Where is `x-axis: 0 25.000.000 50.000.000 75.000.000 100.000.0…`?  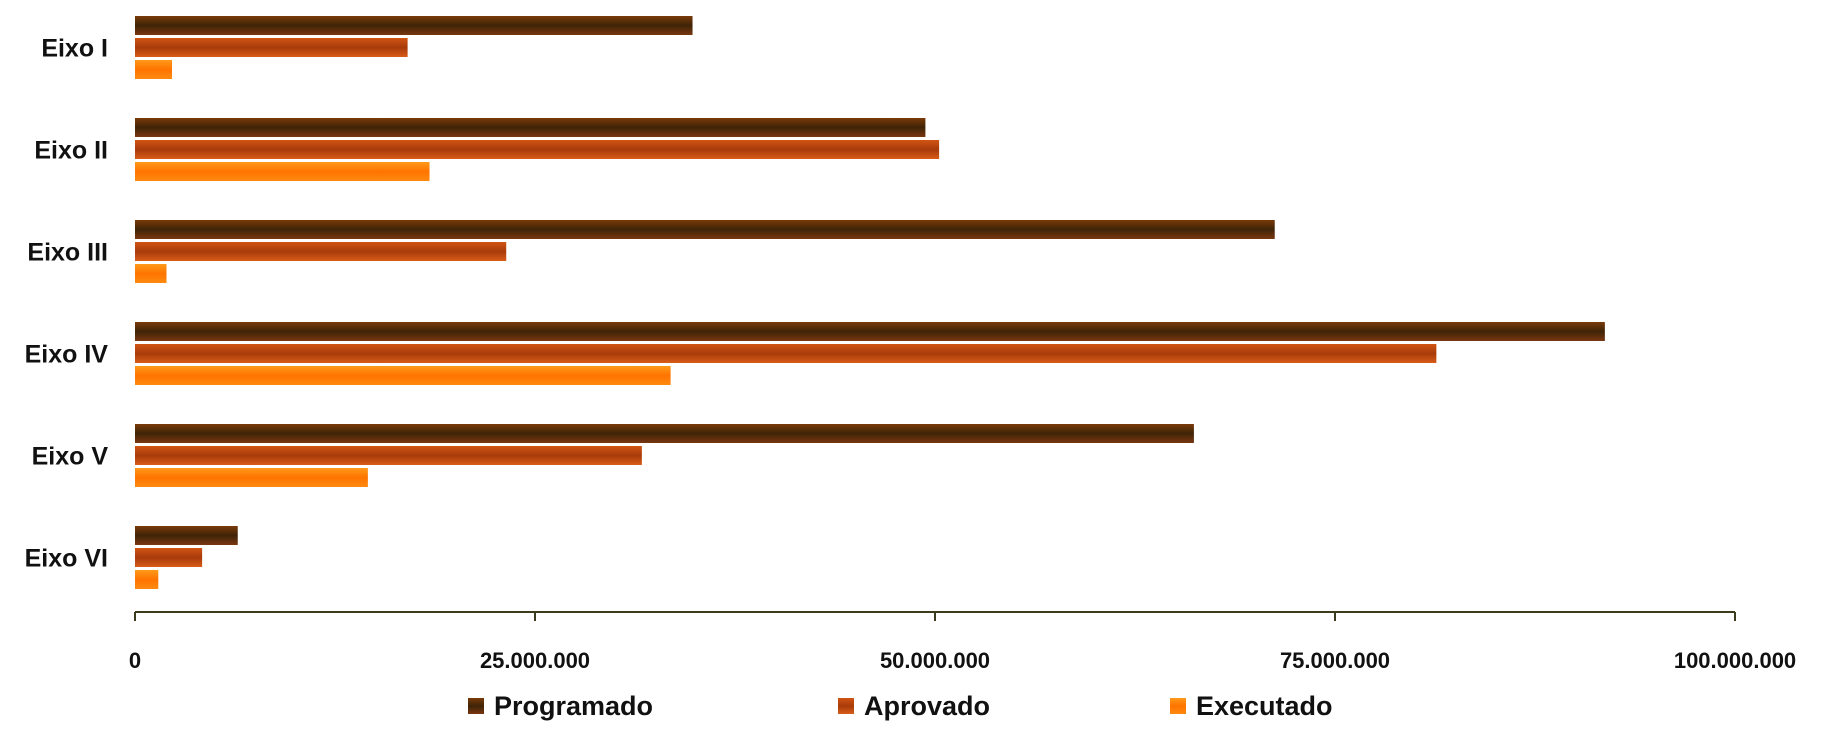 x-axis: 0 25.000.000 50.000.000 75.000.000 100.000.0… is located at coordinates (962, 642).